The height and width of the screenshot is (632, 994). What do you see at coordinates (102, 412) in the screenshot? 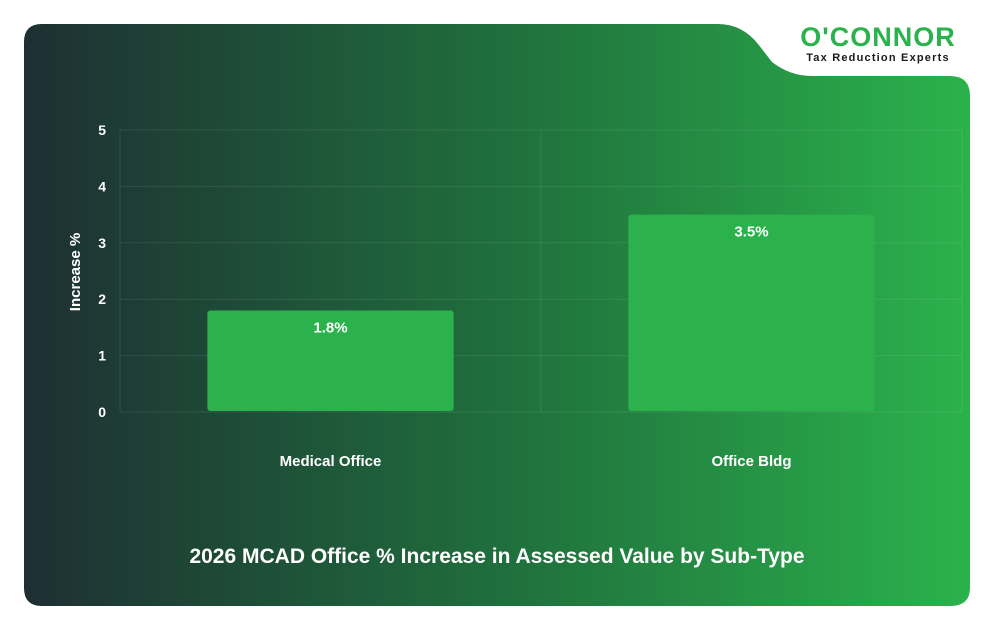
I see `y-tick-label: 0` at bounding box center [102, 412].